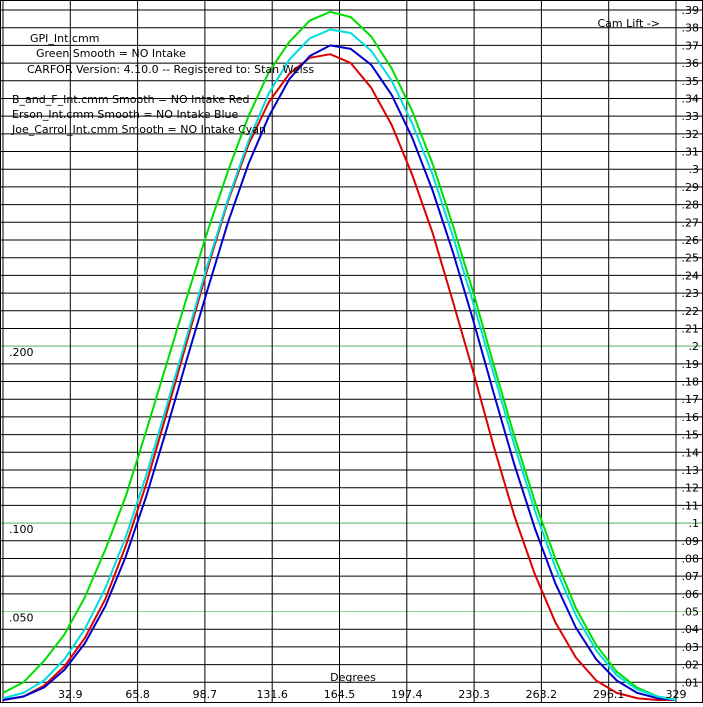 This screenshot has width=703, height=707. What do you see at coordinates (691, 612) in the screenshot?
I see `y-tick-label: .05` at bounding box center [691, 612].